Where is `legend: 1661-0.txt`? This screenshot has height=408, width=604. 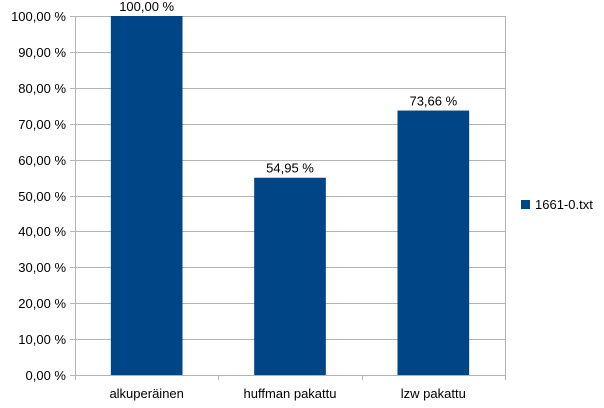
legend: 1661-0.txt is located at coordinates (557, 204).